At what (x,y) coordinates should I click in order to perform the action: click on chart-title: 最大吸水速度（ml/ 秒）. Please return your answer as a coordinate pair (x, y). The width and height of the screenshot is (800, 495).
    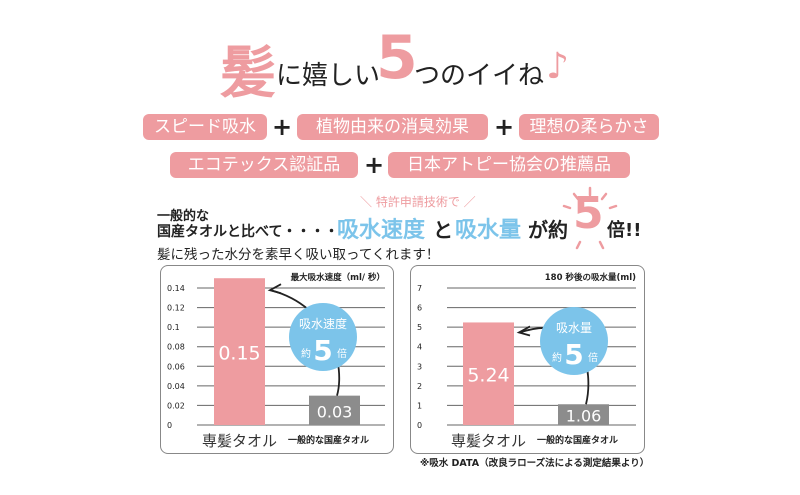
    Looking at the image, I should click on (338, 277).